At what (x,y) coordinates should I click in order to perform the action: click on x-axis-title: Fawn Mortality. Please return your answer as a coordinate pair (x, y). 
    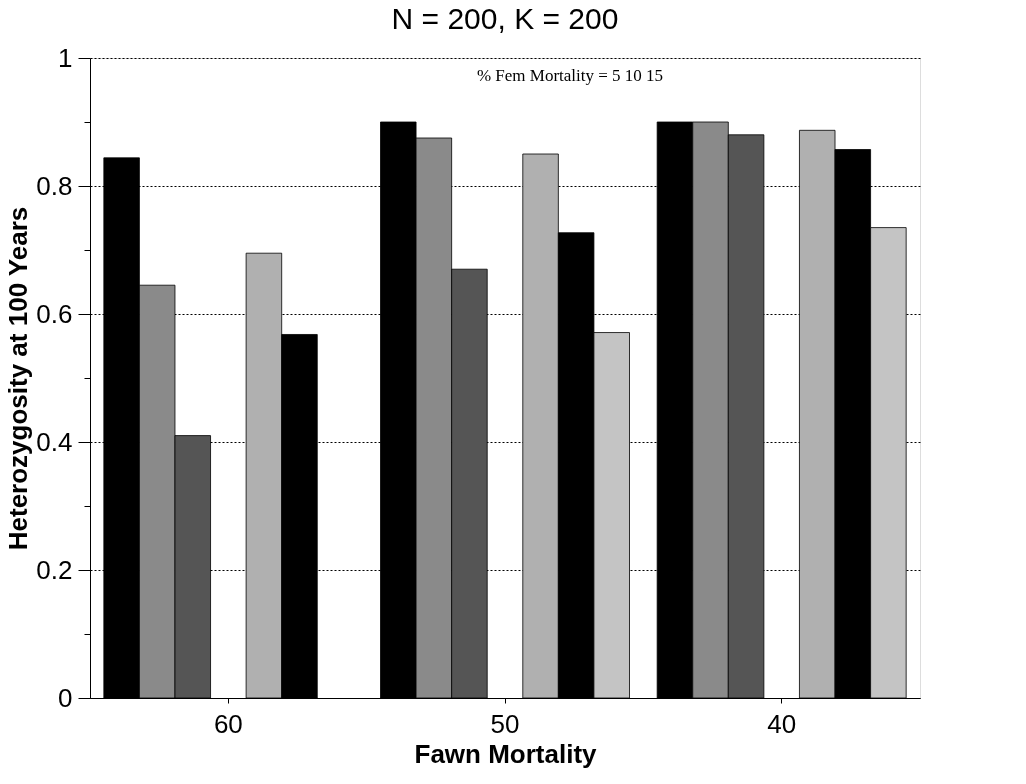
    Looking at the image, I should click on (506, 753).